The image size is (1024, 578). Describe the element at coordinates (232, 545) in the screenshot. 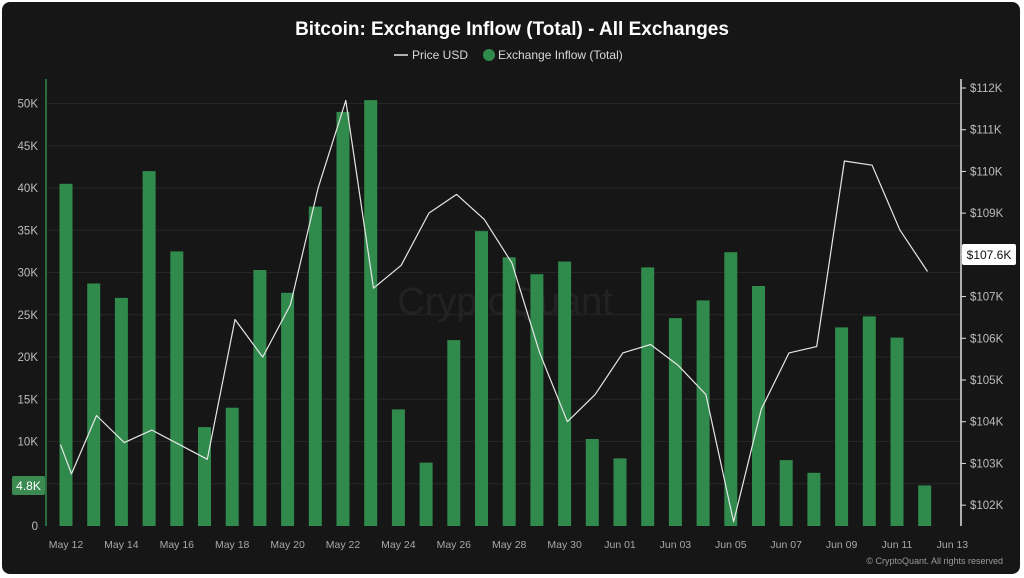

I see `x-tick-label: May 18` at that location.